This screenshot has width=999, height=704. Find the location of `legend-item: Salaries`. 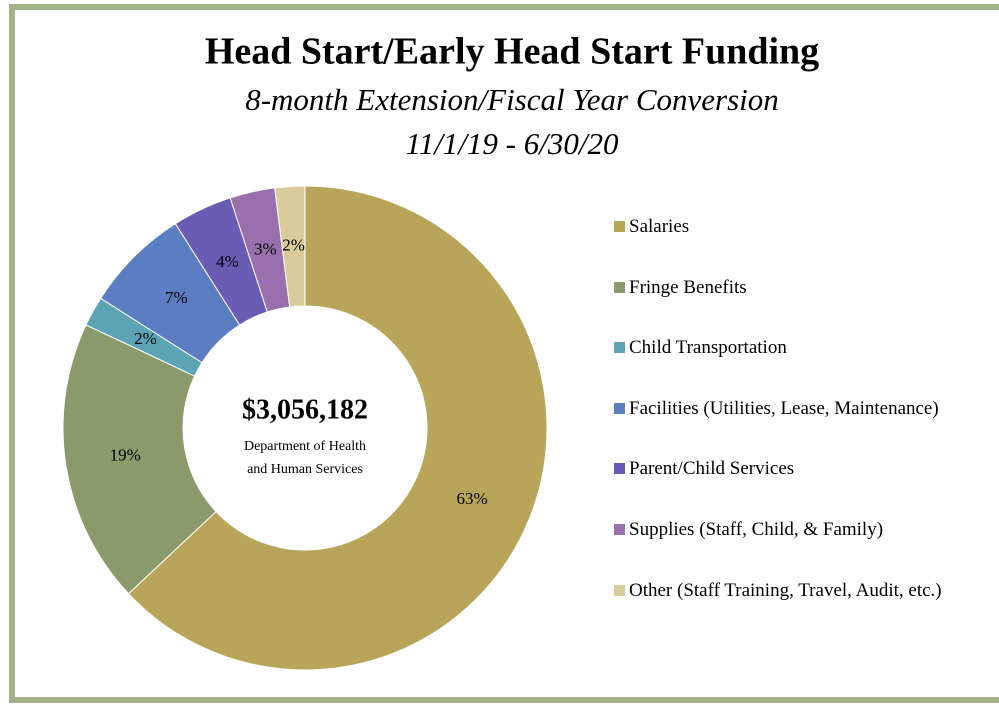

legend-item: Salaries is located at coordinates (796, 226).